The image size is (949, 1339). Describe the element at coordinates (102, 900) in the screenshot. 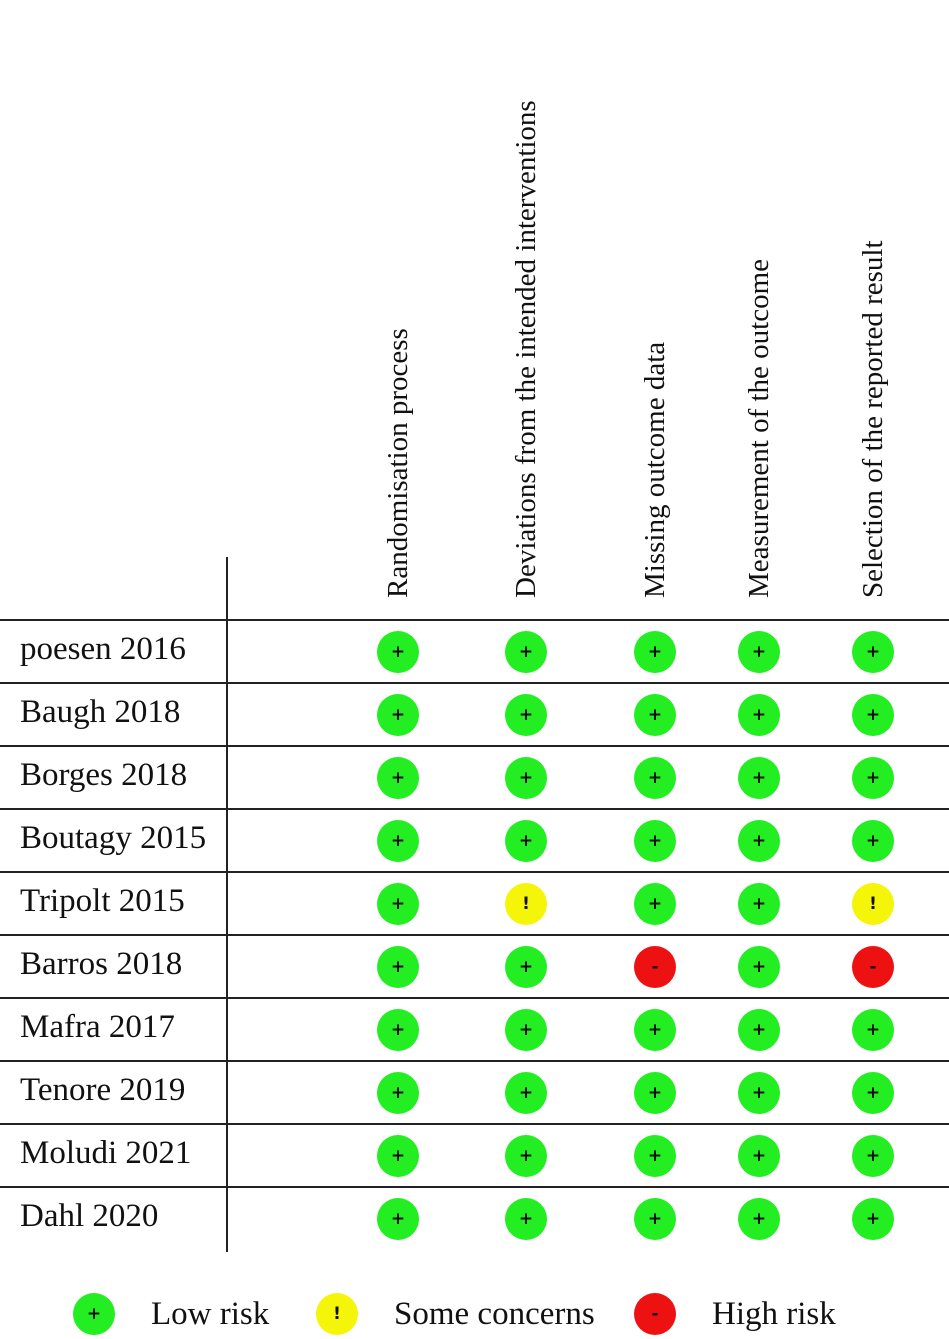

I see `study-label: Tripolt 2015` at that location.